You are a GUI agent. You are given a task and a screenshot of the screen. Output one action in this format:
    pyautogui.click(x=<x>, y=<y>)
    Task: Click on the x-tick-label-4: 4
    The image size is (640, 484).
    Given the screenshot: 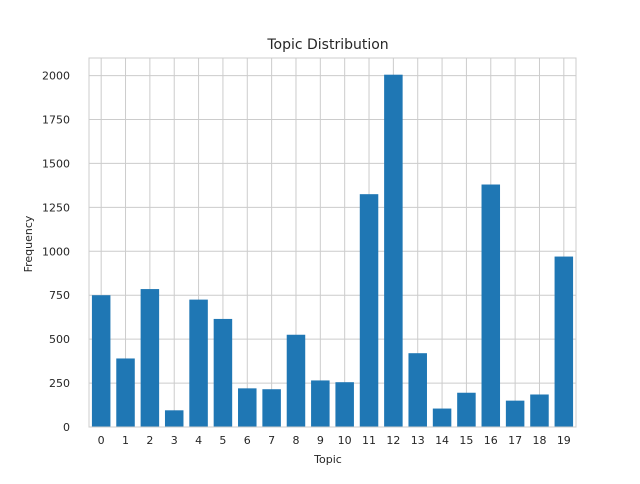 What is the action you would take?
    pyautogui.click(x=198, y=440)
    